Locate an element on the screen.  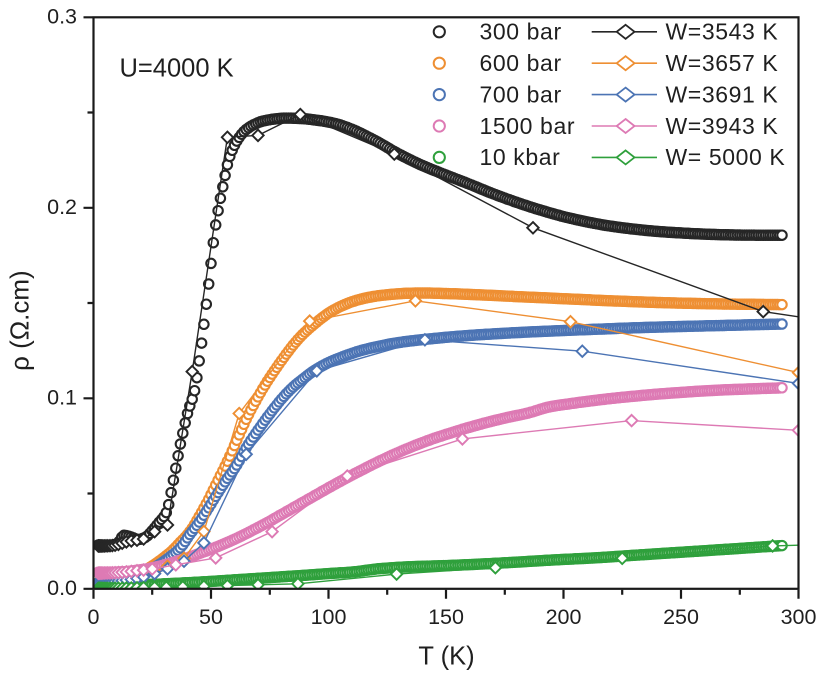
svg-text: 250 is located at coordinates (681, 617).